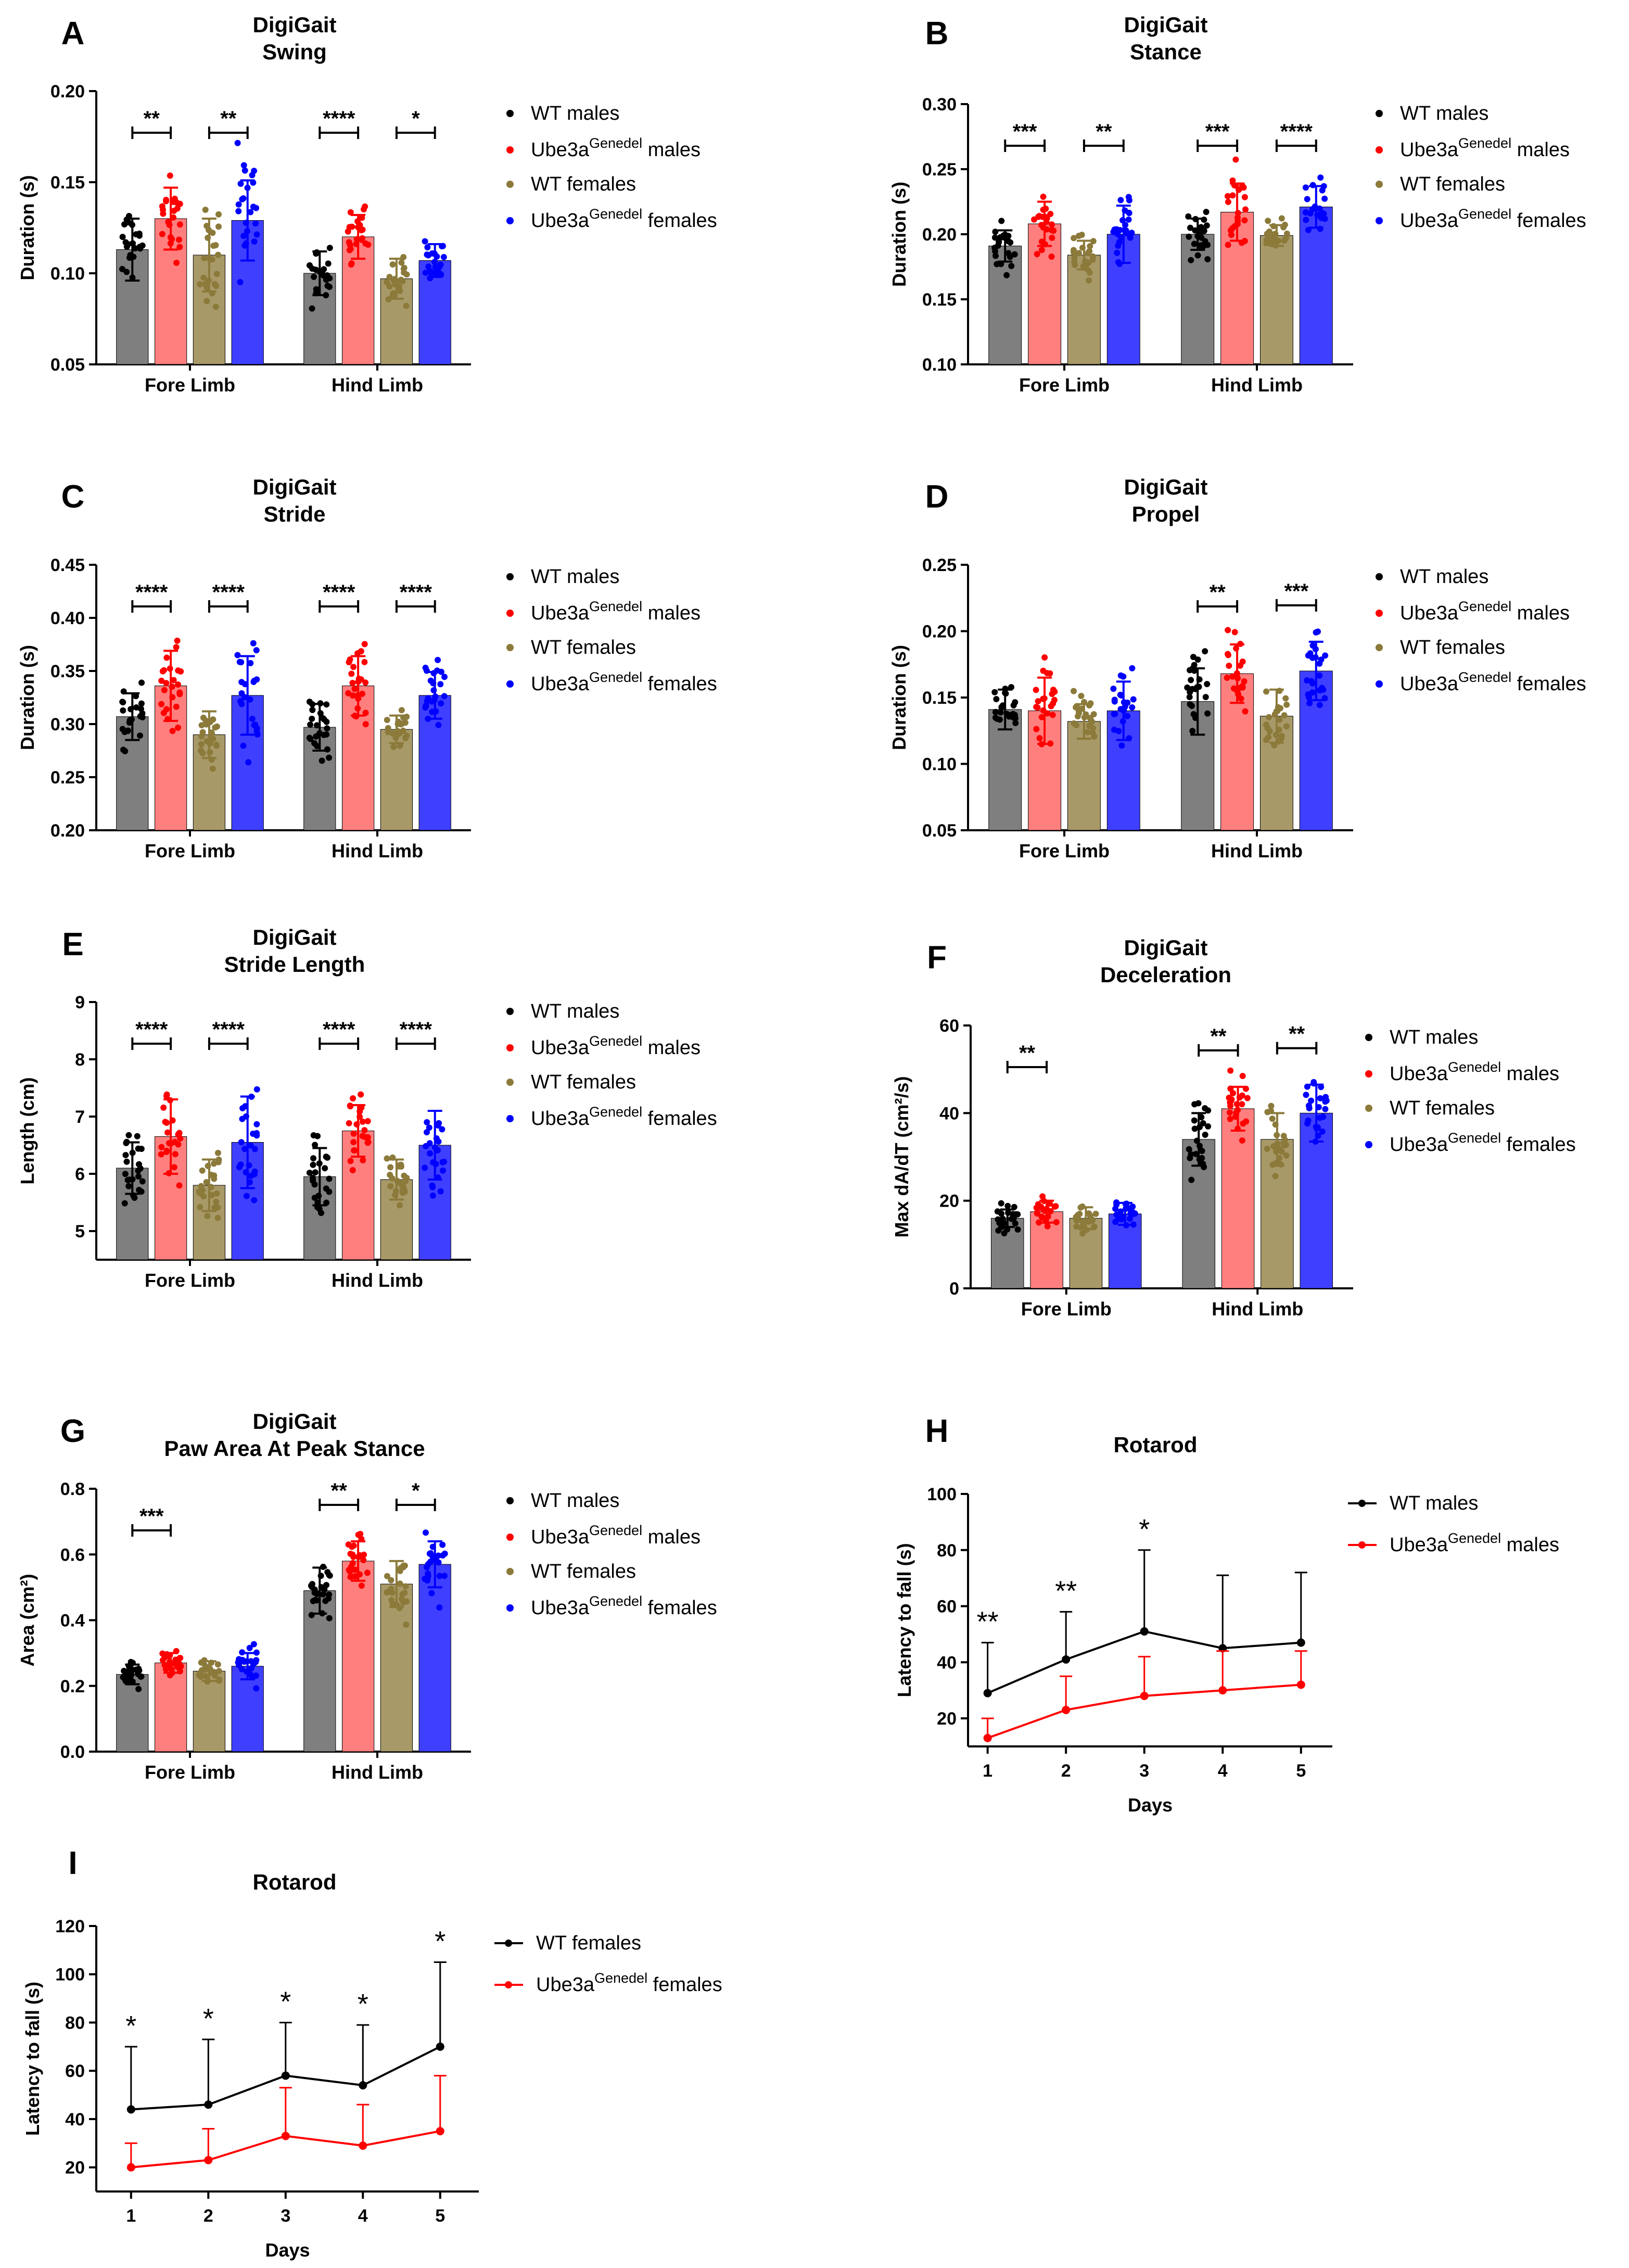  What do you see at coordinates (1165, 487) in the screenshot?
I see `chart-title: DigiGait` at bounding box center [1165, 487].